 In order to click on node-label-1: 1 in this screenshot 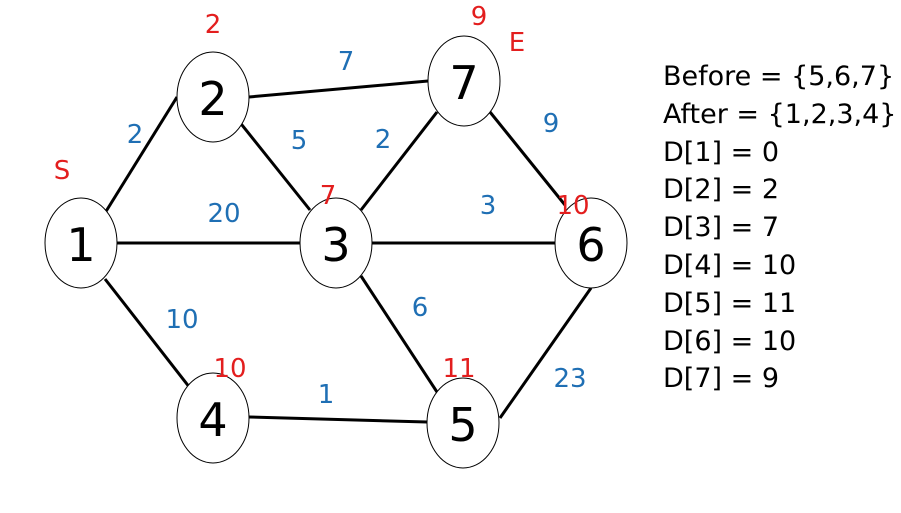, I will do `click(80, 245)`.